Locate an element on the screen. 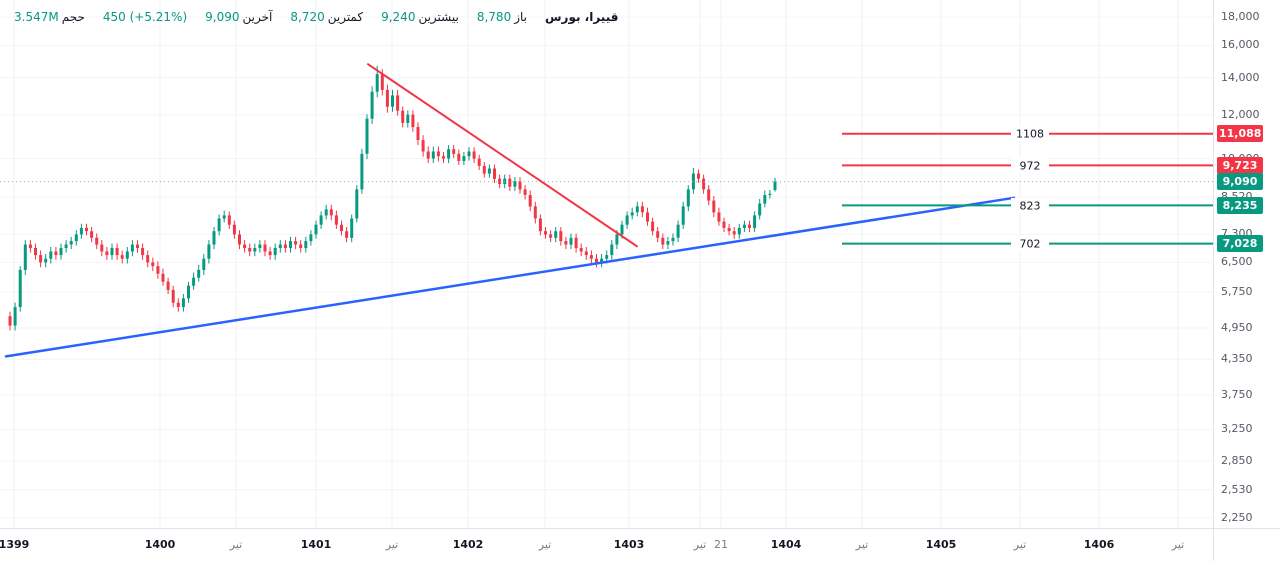 This screenshot has height=561, width=1280. high-value: 9,240 is located at coordinates (398, 17).